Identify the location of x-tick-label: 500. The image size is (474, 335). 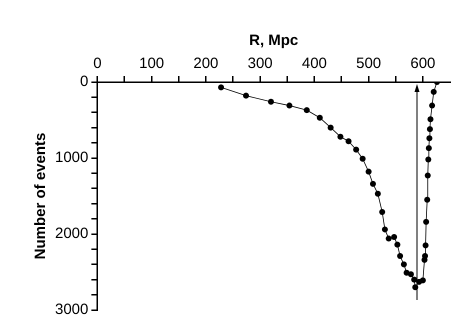
(369, 63).